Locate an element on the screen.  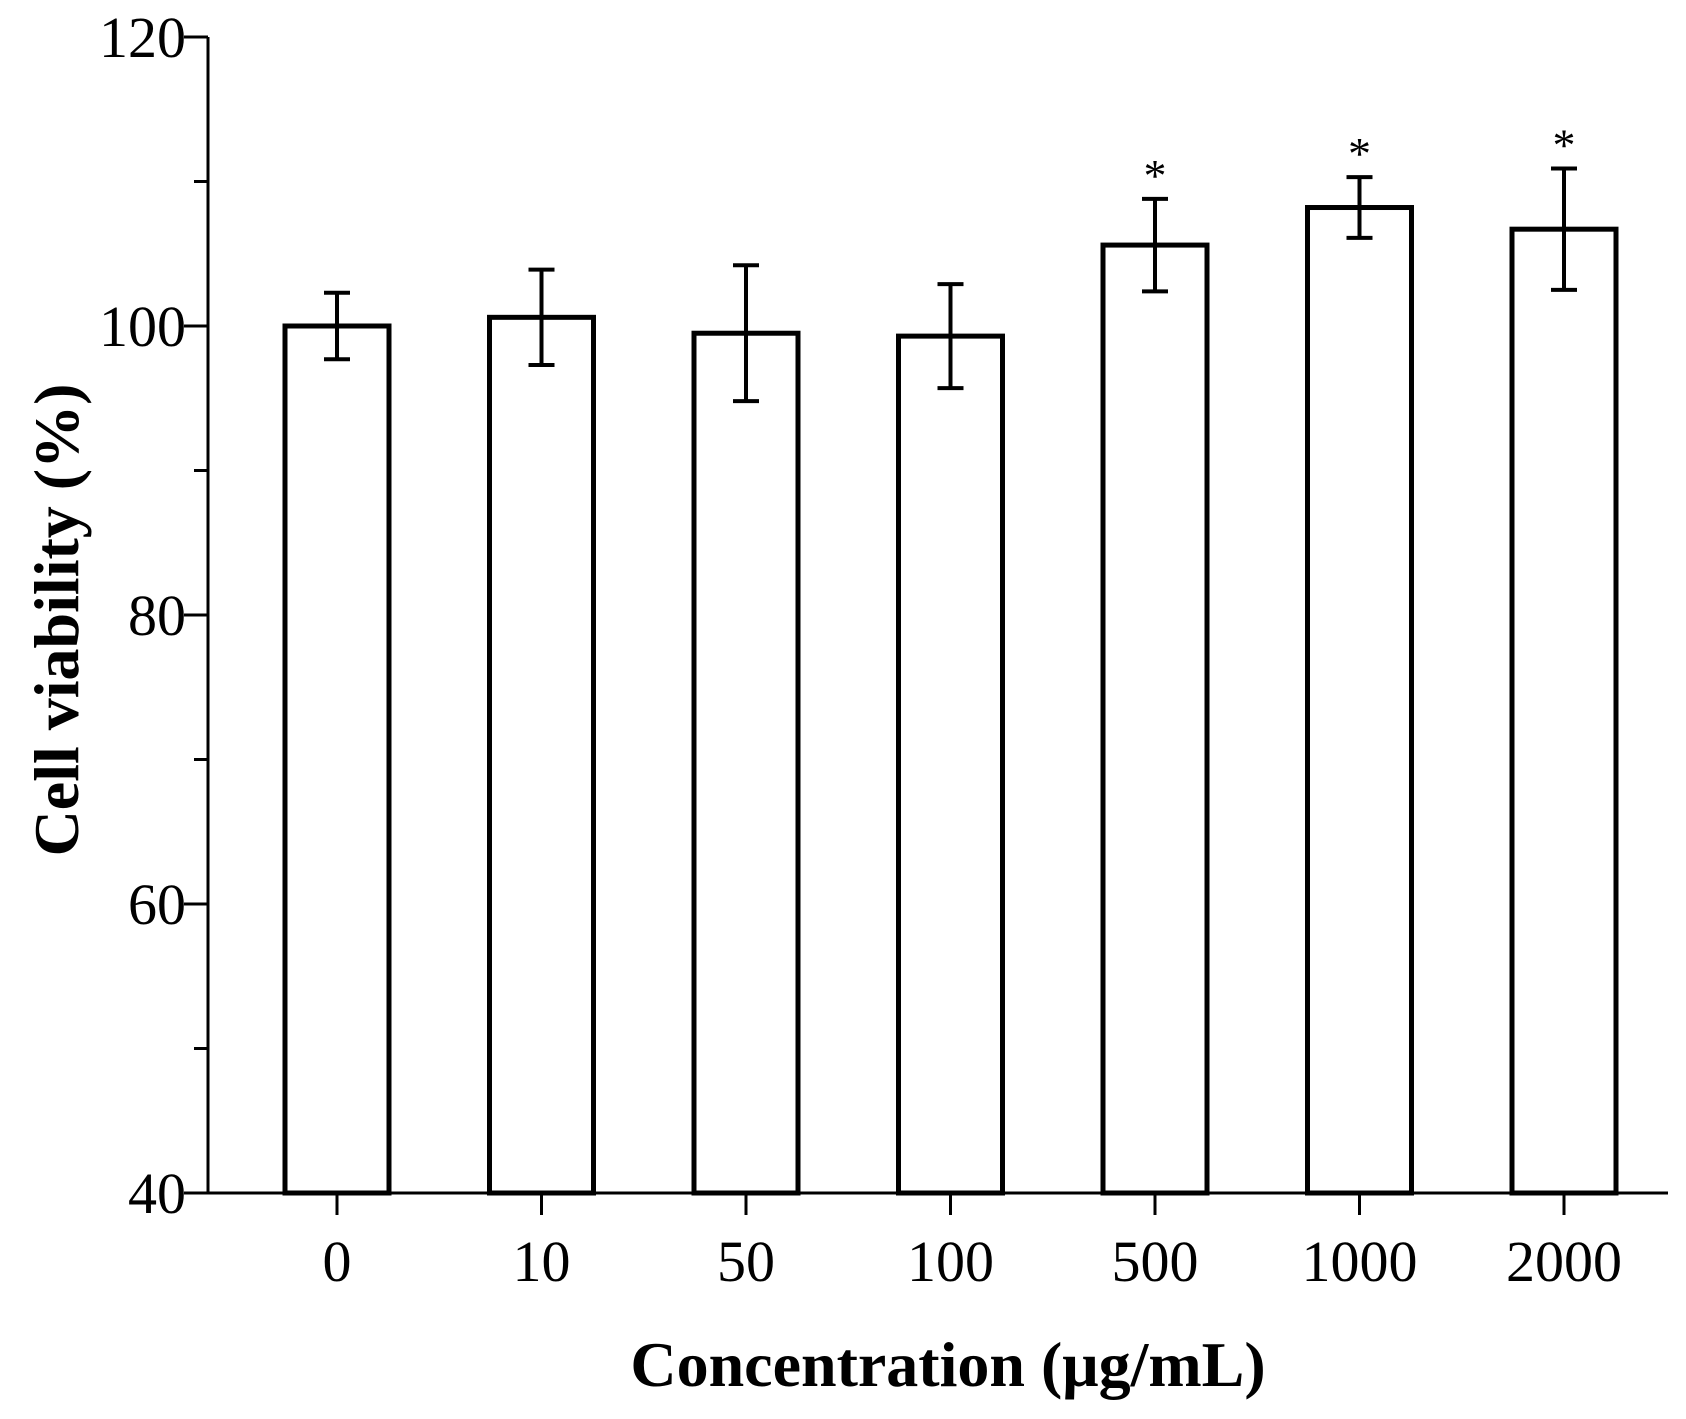
errorbars-layer is located at coordinates (950, 285).